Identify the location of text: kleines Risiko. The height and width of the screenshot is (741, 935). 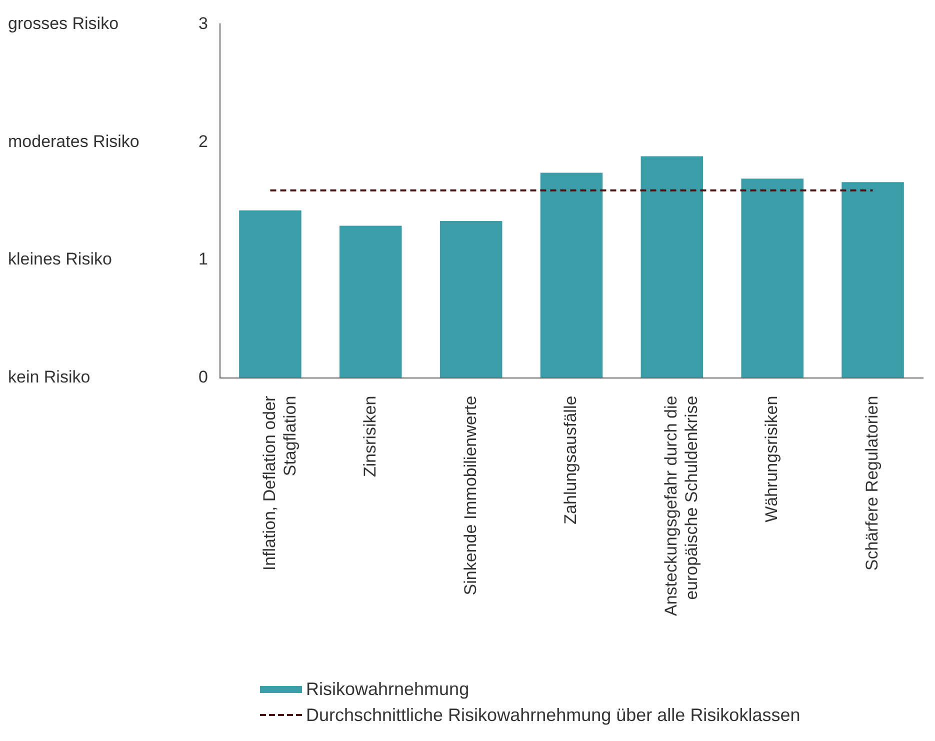
(60, 259).